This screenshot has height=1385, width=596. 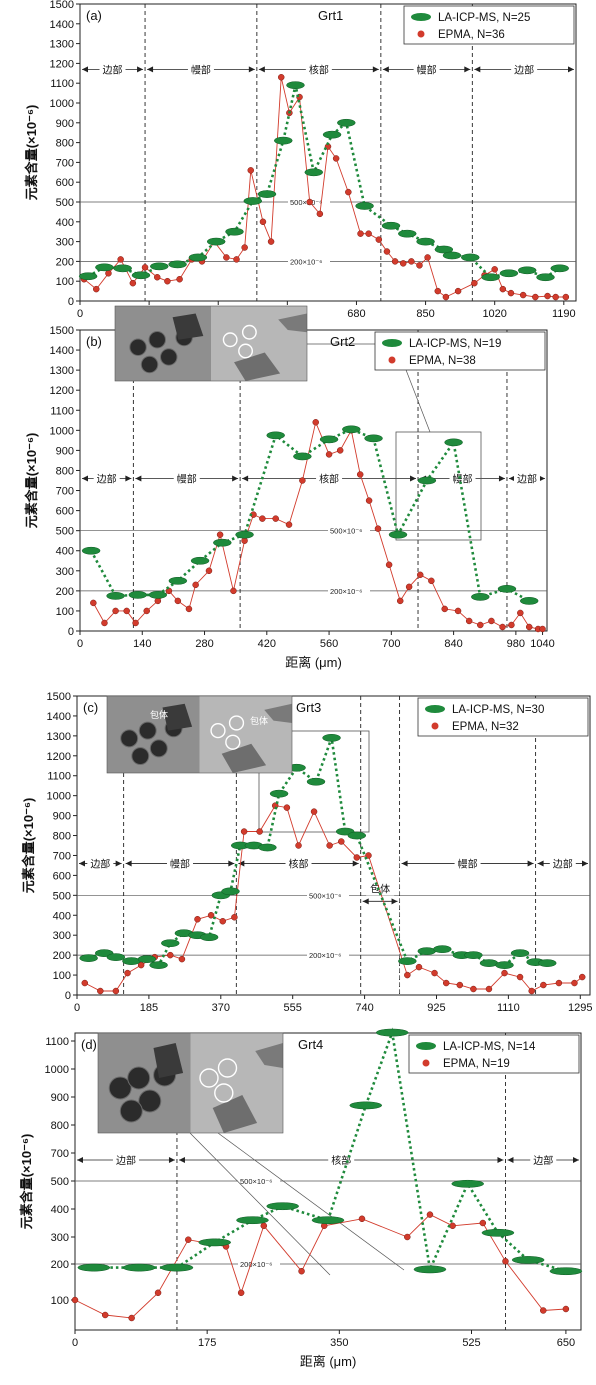 I want to click on y-tick-label: 1000, so click(x=57, y=1070).